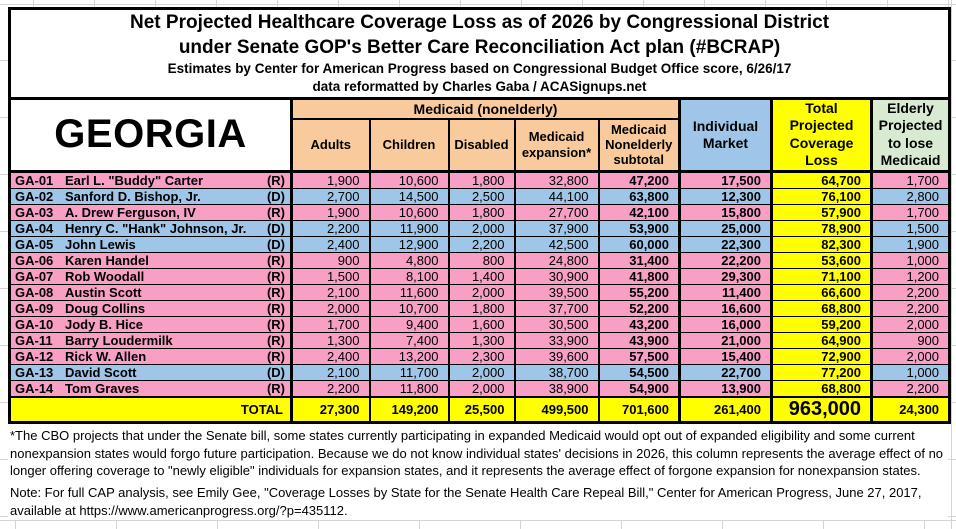  What do you see at coordinates (556, 356) in the screenshot?
I see `value-medicaid-expansion: 39,600` at bounding box center [556, 356].